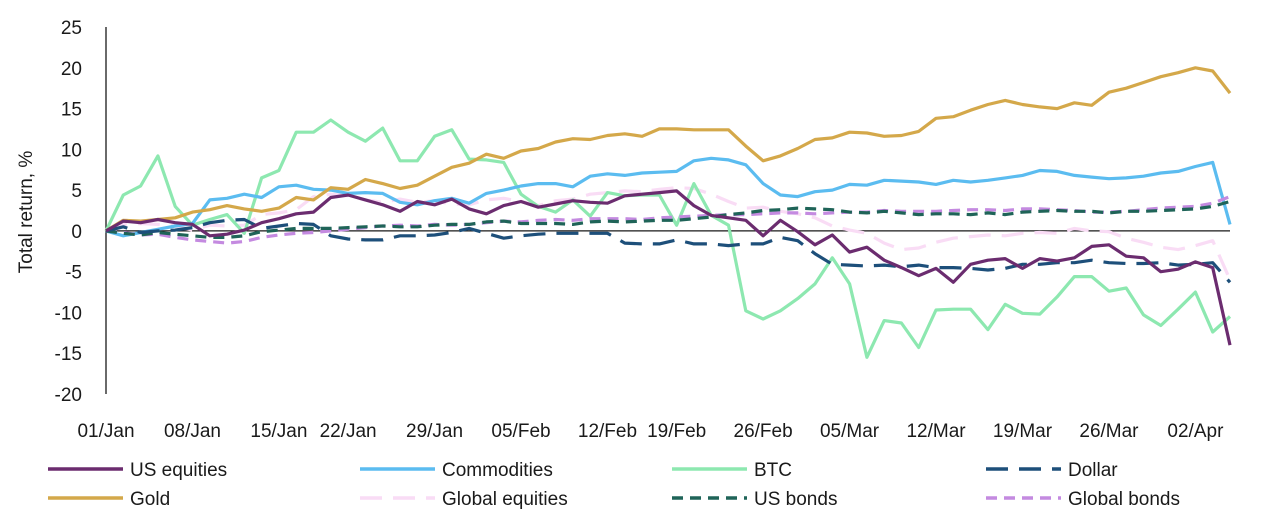 The image size is (1280, 526). I want to click on legend-item-global-equities: Global equities, so click(464, 499).